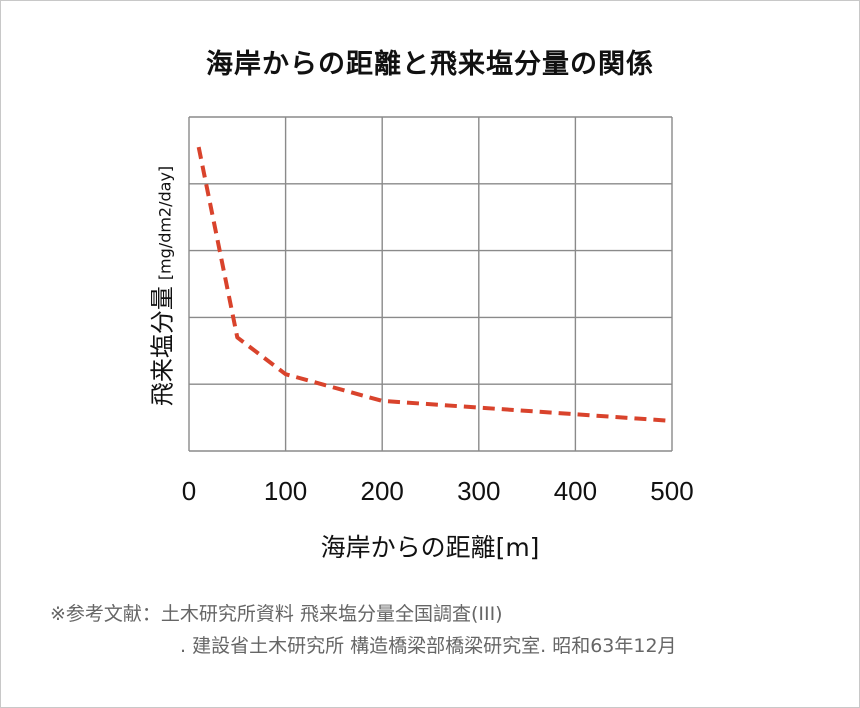 The height and width of the screenshot is (708, 860). Describe the element at coordinates (276, 614) in the screenshot. I see `source-line-1: ※参考文献：土木研究所資料 飛来塩分量全国調査(III)` at that location.